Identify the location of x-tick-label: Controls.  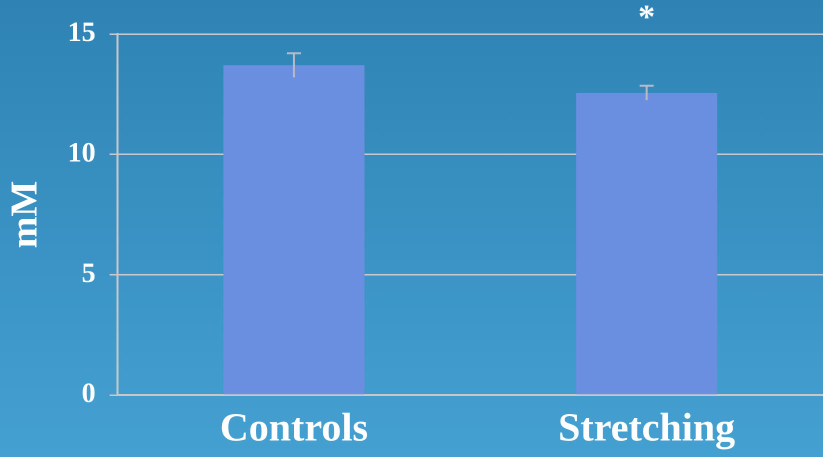
(294, 427).